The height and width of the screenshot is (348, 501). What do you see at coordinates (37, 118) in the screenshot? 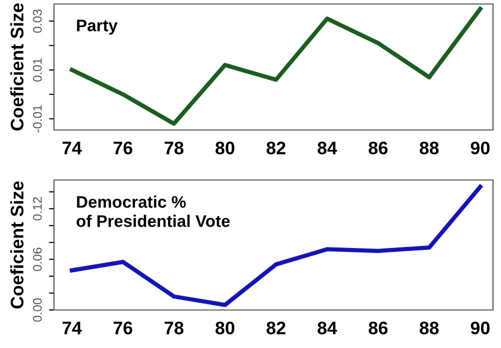
I see `y-tick-label: -0.01` at bounding box center [37, 118].